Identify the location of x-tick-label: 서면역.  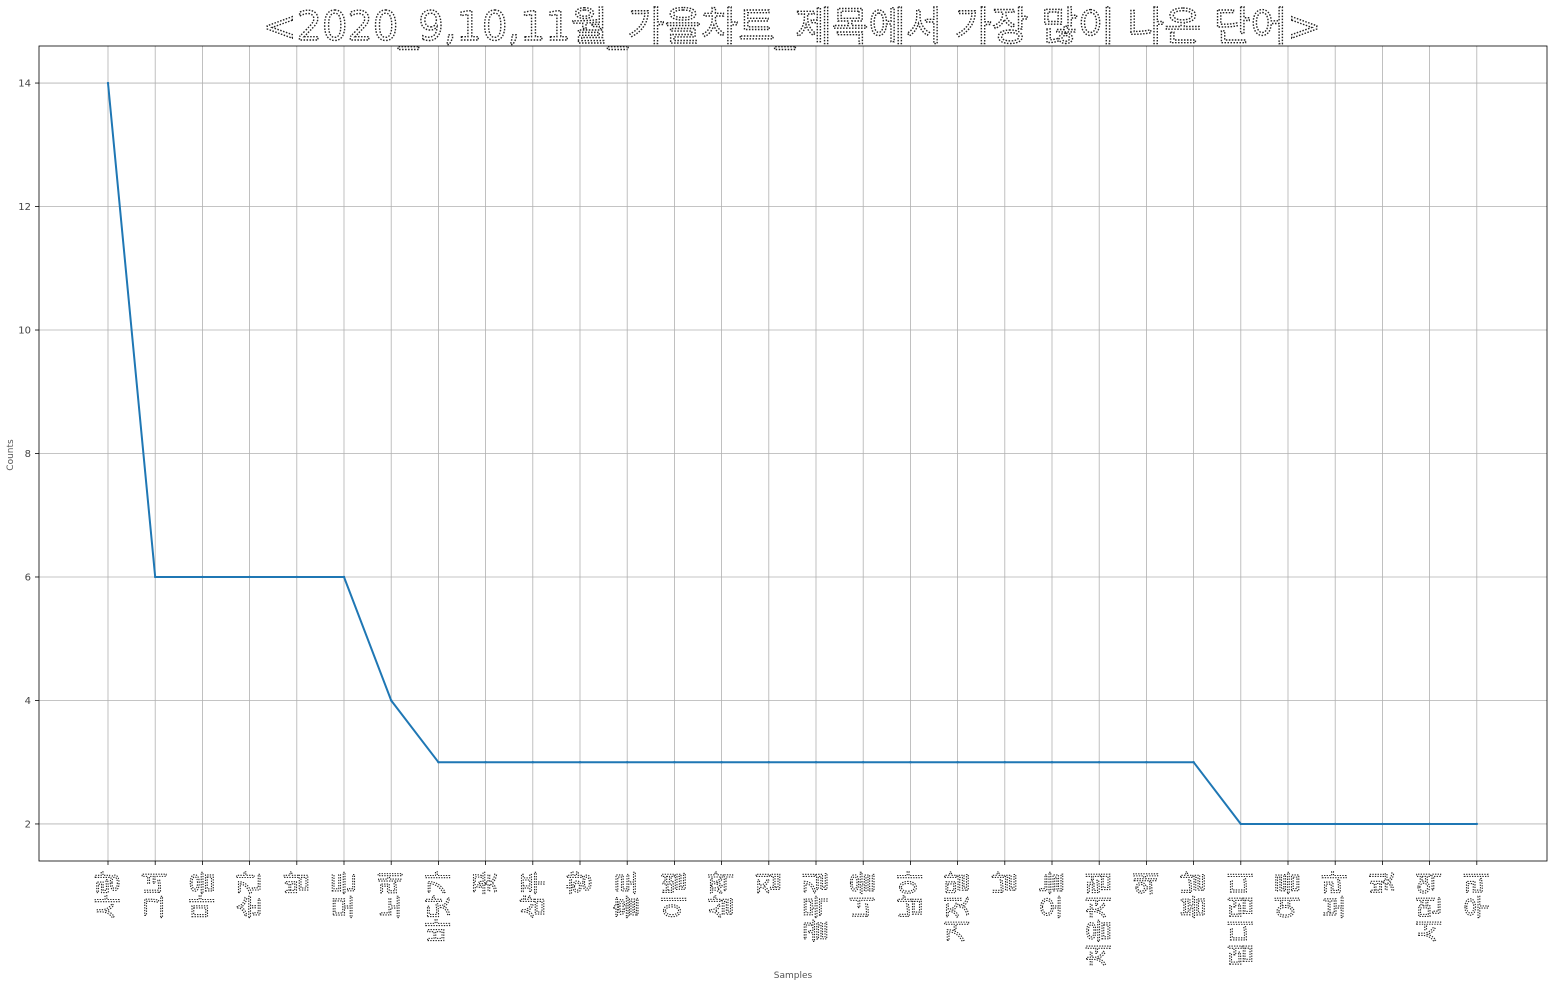
(1431, 907).